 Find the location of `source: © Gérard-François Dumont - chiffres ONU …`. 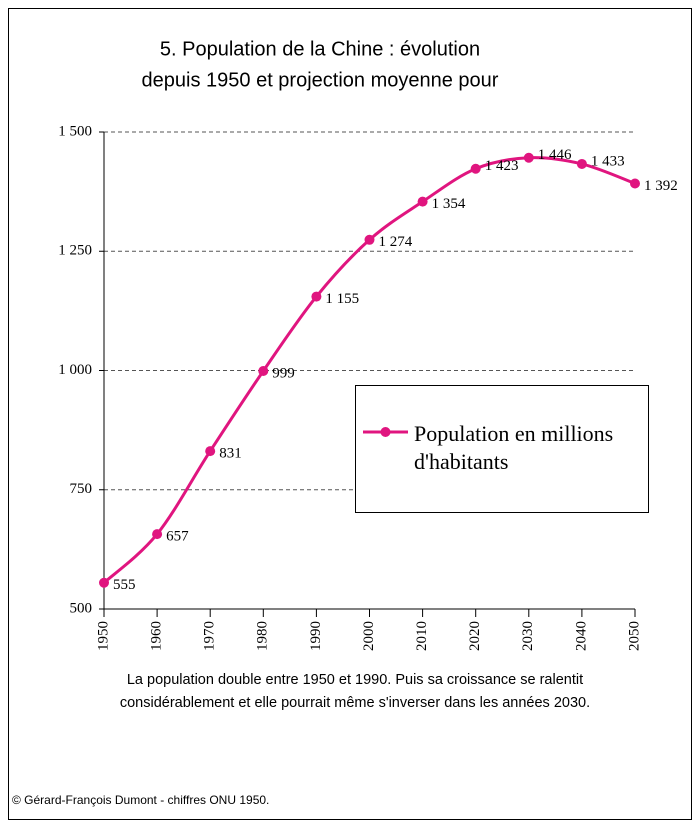

source: © Gérard-François Dumont - chiffres ONU … is located at coordinates (140, 800).